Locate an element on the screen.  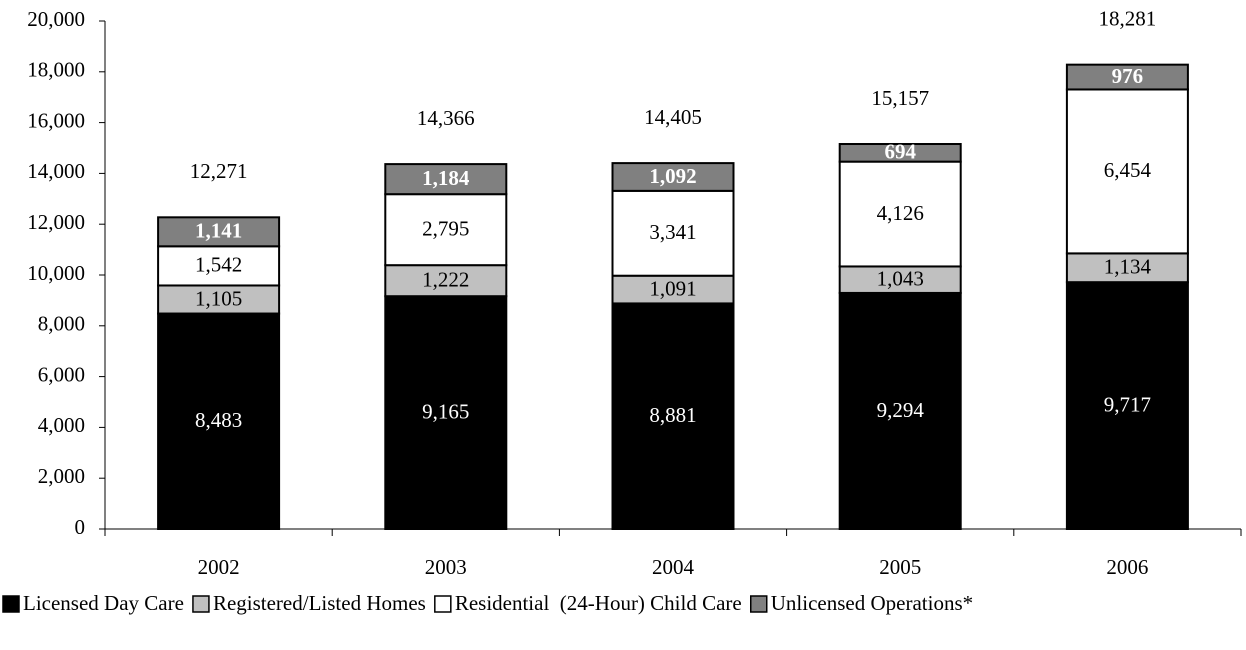
total-label: 12,271 is located at coordinates (219, 171).